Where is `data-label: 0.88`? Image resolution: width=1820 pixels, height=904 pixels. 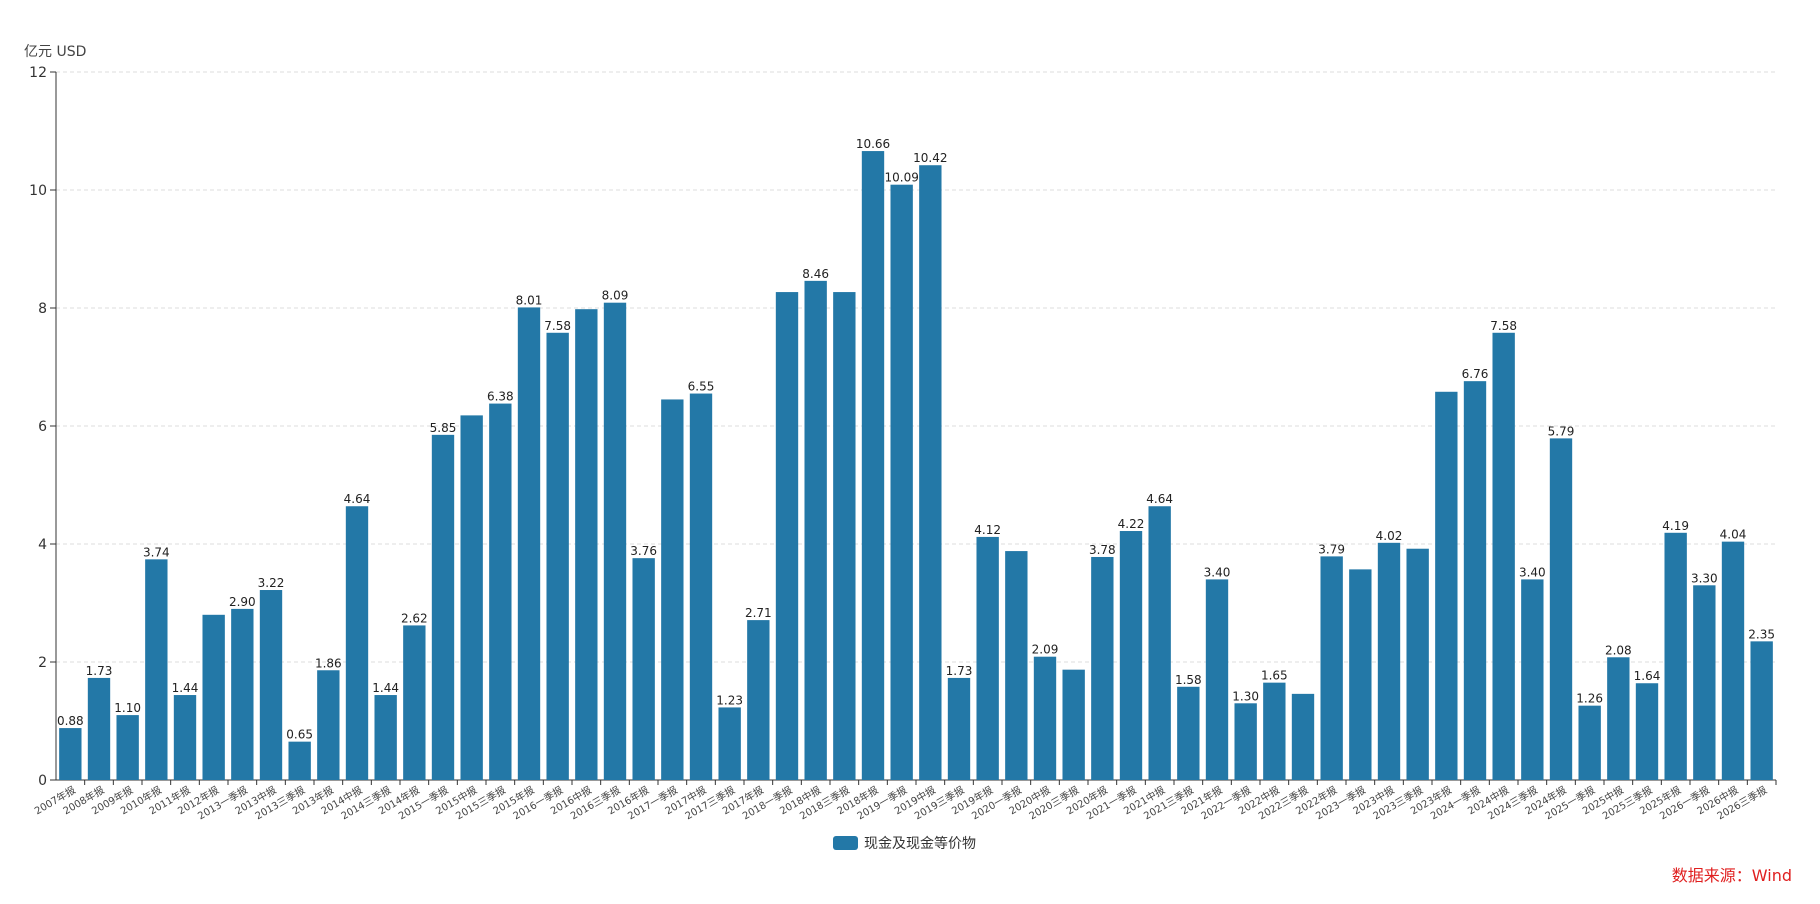 data-label: 0.88 is located at coordinates (70, 721).